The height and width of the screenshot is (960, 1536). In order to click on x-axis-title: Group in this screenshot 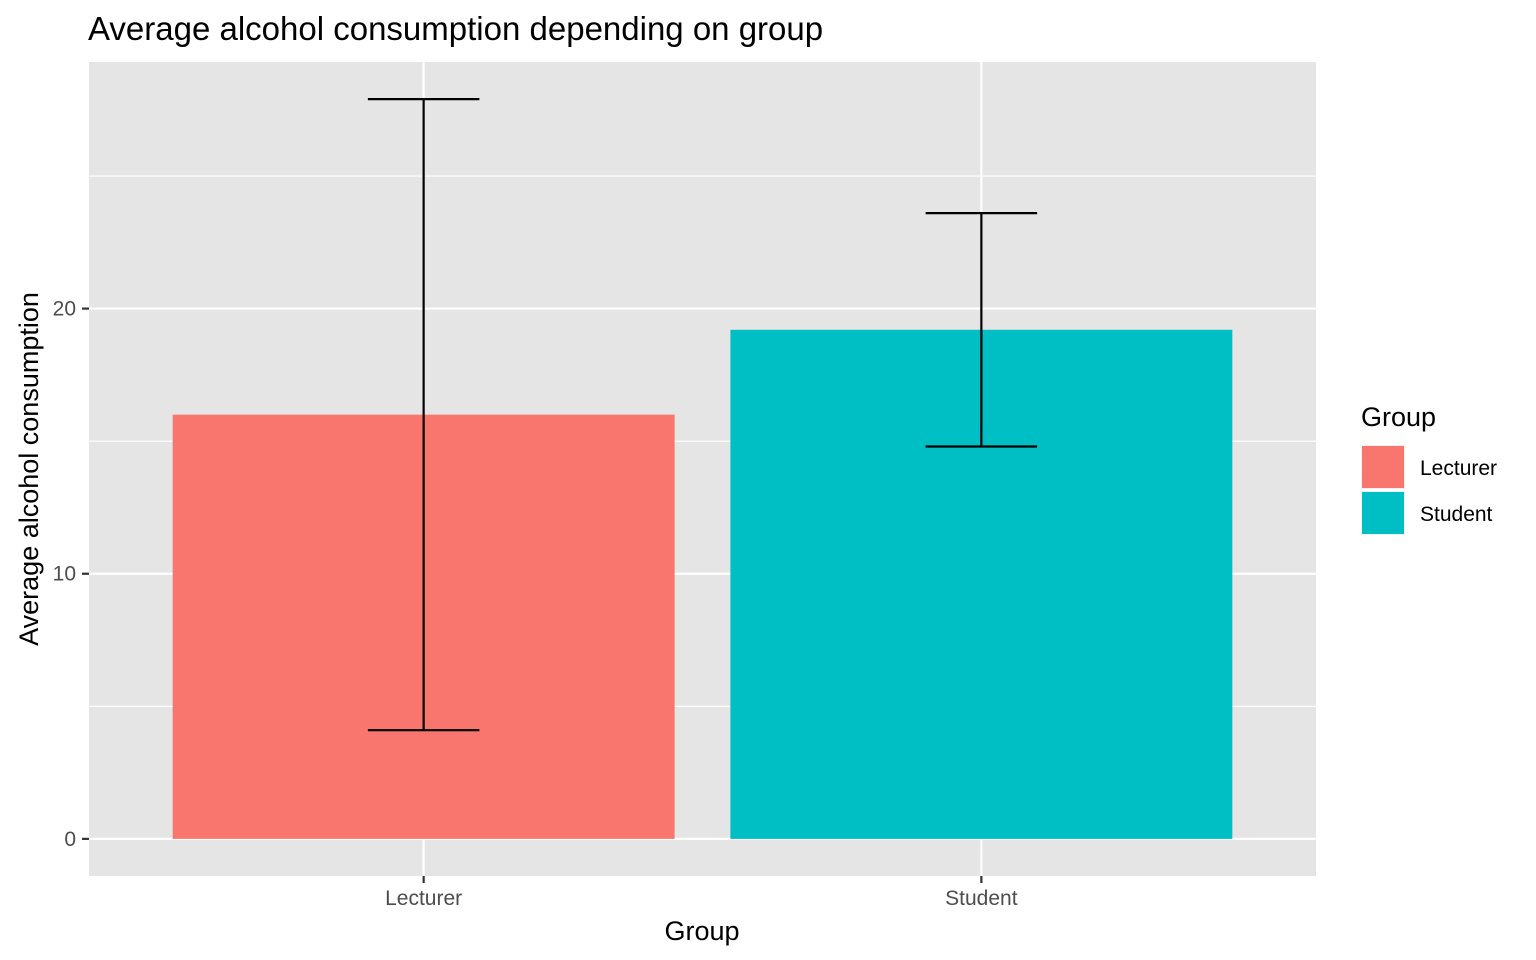, I will do `click(701, 931)`.